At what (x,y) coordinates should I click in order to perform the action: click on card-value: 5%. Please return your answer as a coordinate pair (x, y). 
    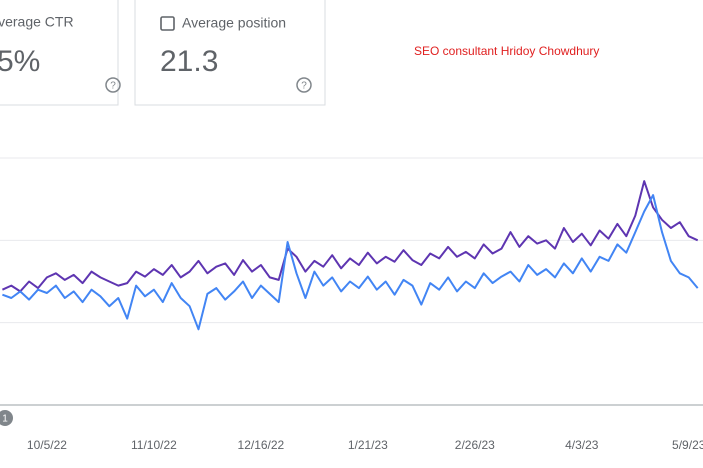
    Looking at the image, I should click on (20, 61).